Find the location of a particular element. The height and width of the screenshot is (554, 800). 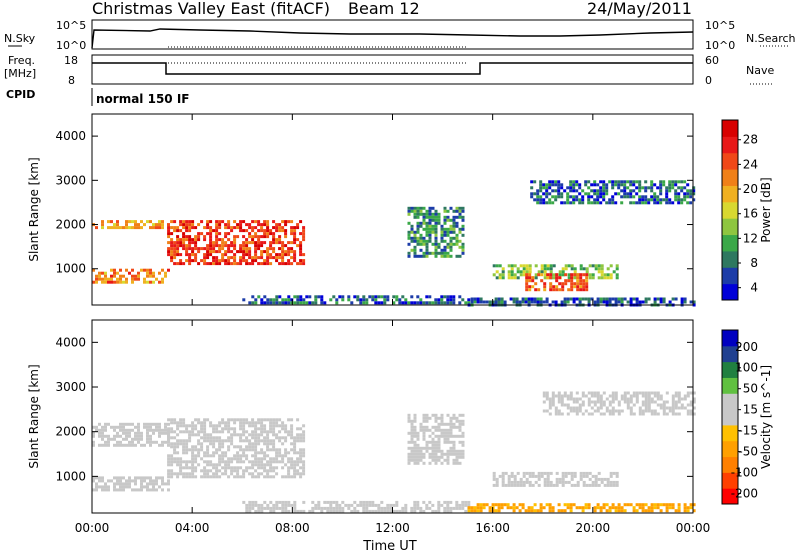

x-tick-label: 16:00 is located at coordinates (492, 528).